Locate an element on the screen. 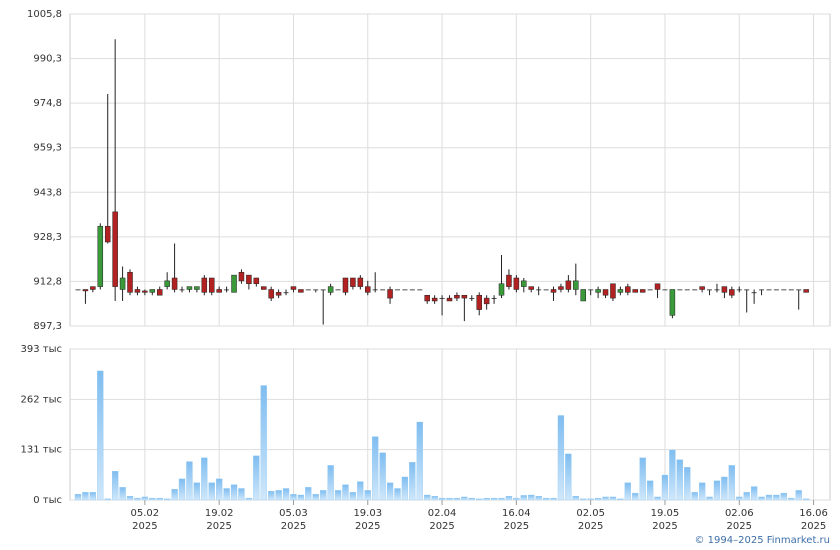 This screenshot has width=840, height=550. x-tick-label: 02.05 2025 is located at coordinates (590, 520).